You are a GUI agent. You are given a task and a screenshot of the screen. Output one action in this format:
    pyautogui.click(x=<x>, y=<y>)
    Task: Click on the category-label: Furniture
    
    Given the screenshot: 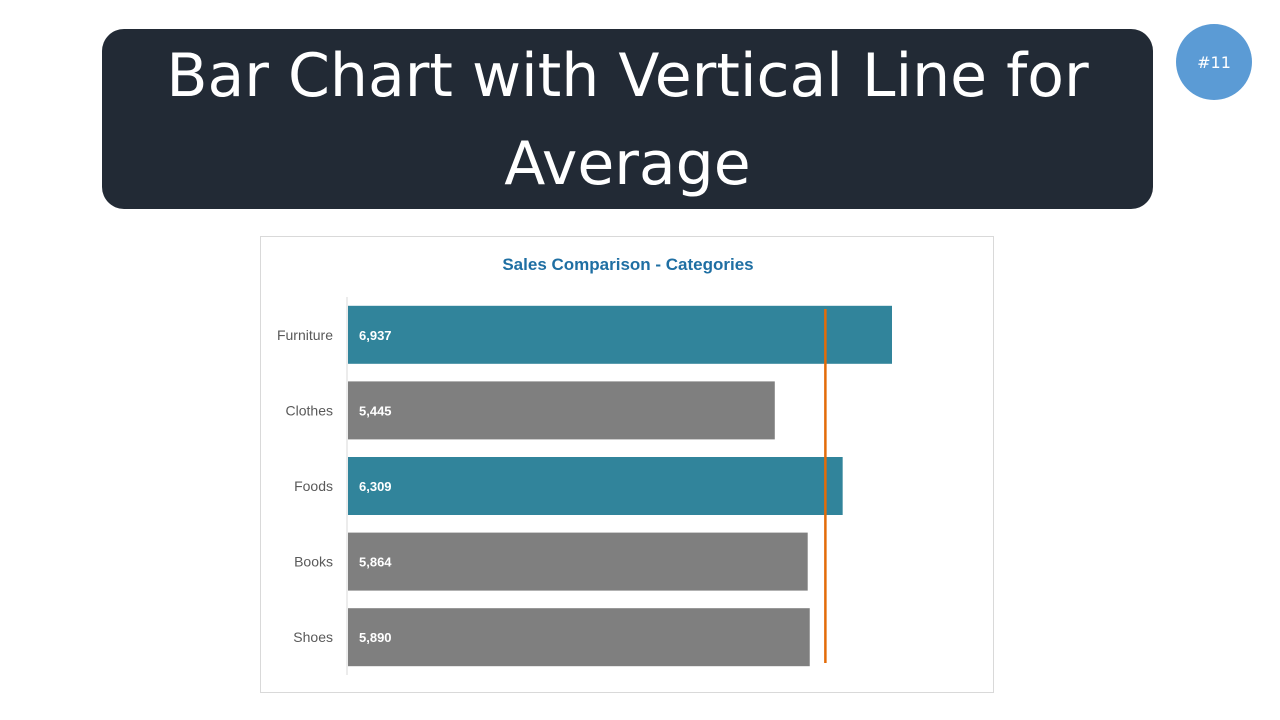 What is the action you would take?
    pyautogui.click(x=305, y=335)
    